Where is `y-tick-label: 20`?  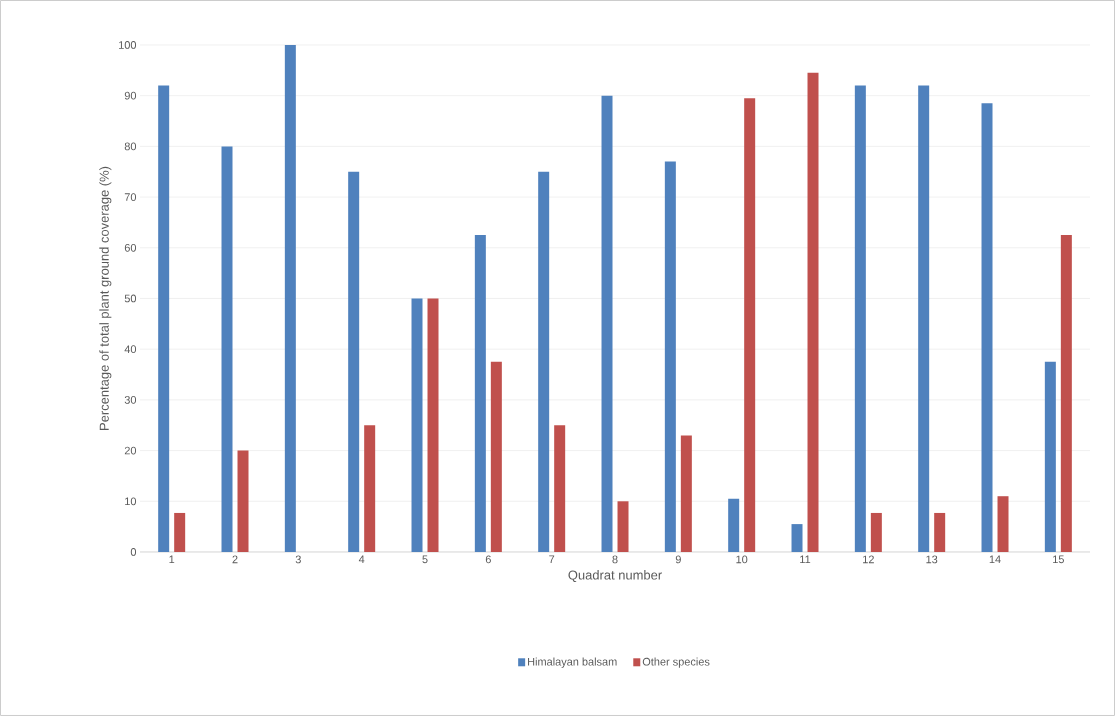
y-tick-label: 20 is located at coordinates (130, 450).